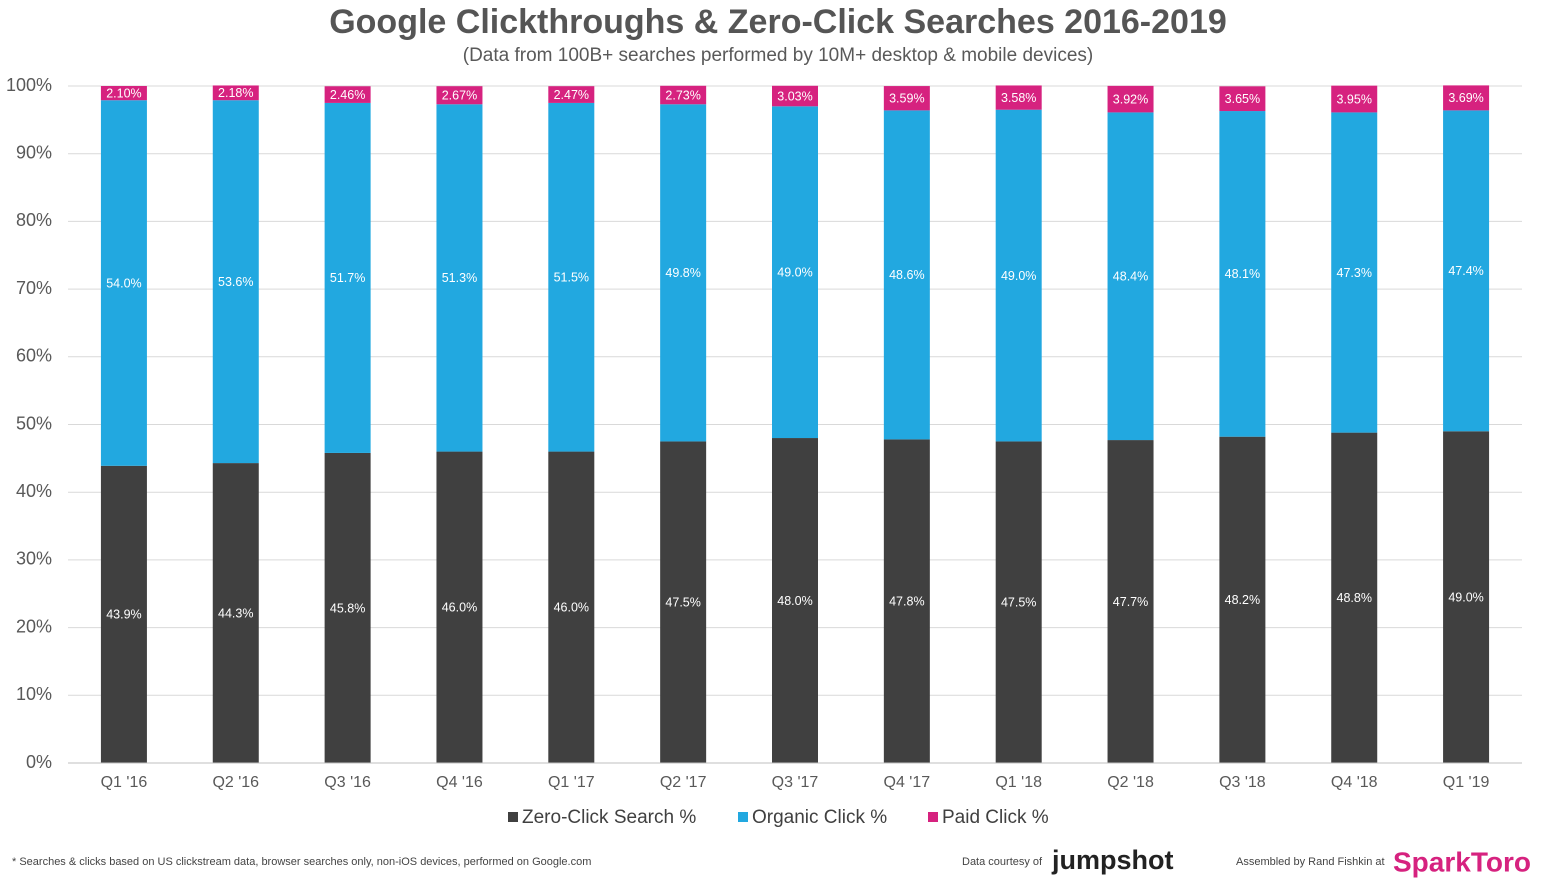 This screenshot has height=885, width=1556. I want to click on data-label: 45.8%, so click(347, 608).